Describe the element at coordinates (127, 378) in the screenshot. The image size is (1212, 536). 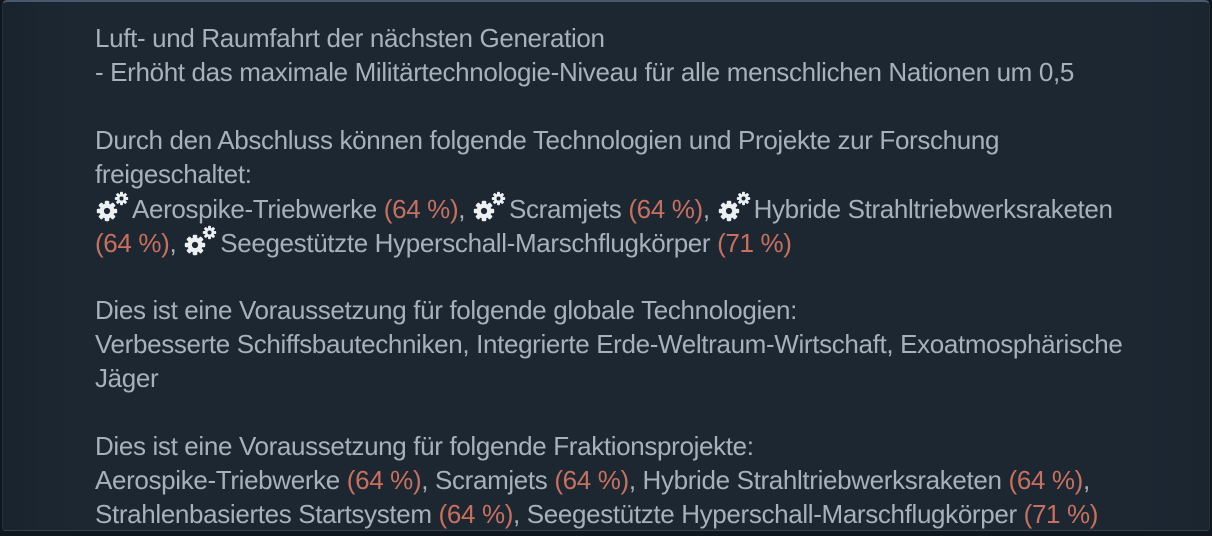
I see `text-segment: Jäger` at that location.